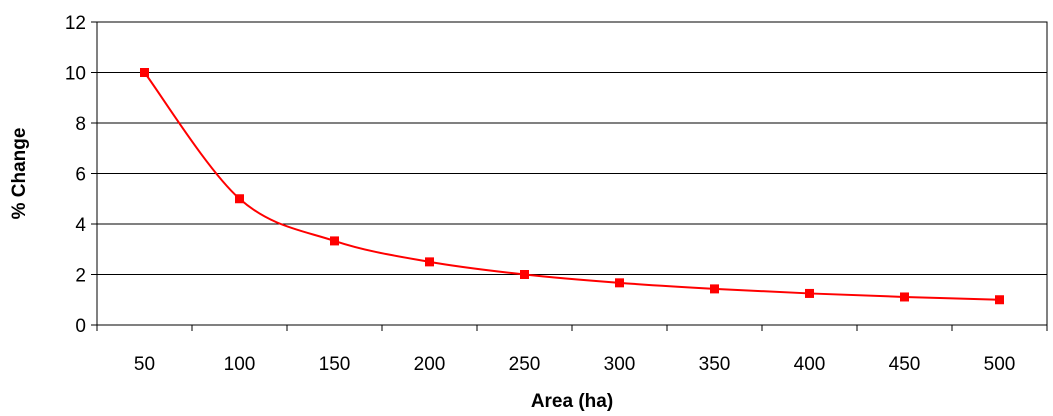 The image size is (1053, 416). Describe the element at coordinates (80, 124) in the screenshot. I see `y-tick-label: 8` at that location.